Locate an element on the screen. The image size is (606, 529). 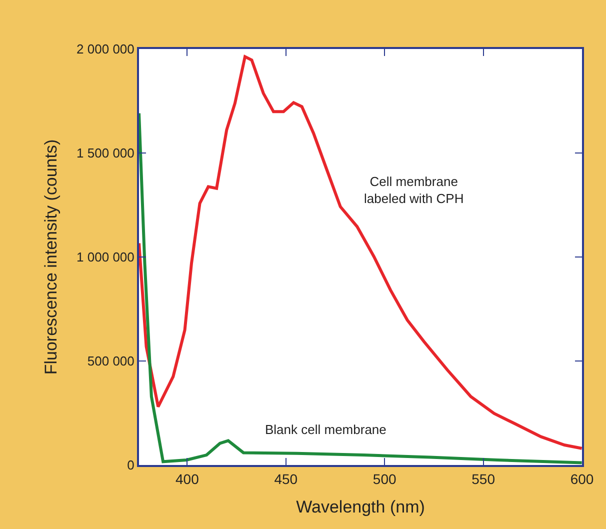
x-tick-label: 400 is located at coordinates (187, 478).